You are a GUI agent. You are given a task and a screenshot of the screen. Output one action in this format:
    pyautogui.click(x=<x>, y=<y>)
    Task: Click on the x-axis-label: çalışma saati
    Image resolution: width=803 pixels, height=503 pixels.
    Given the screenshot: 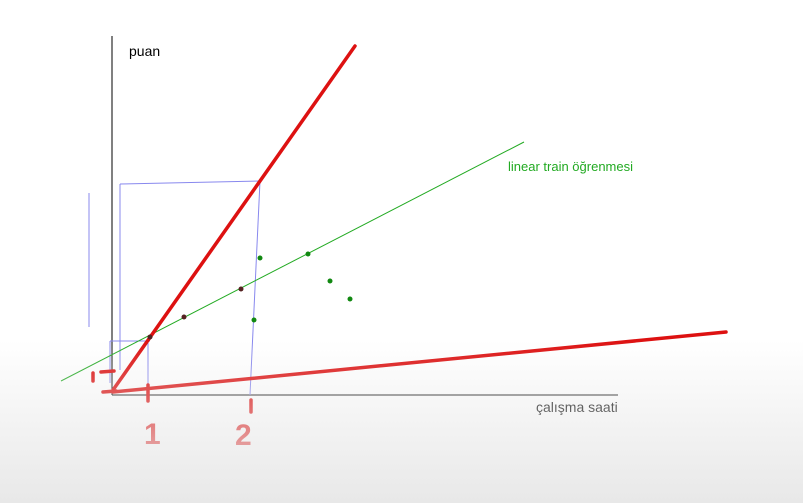 What is the action you would take?
    pyautogui.click(x=577, y=407)
    